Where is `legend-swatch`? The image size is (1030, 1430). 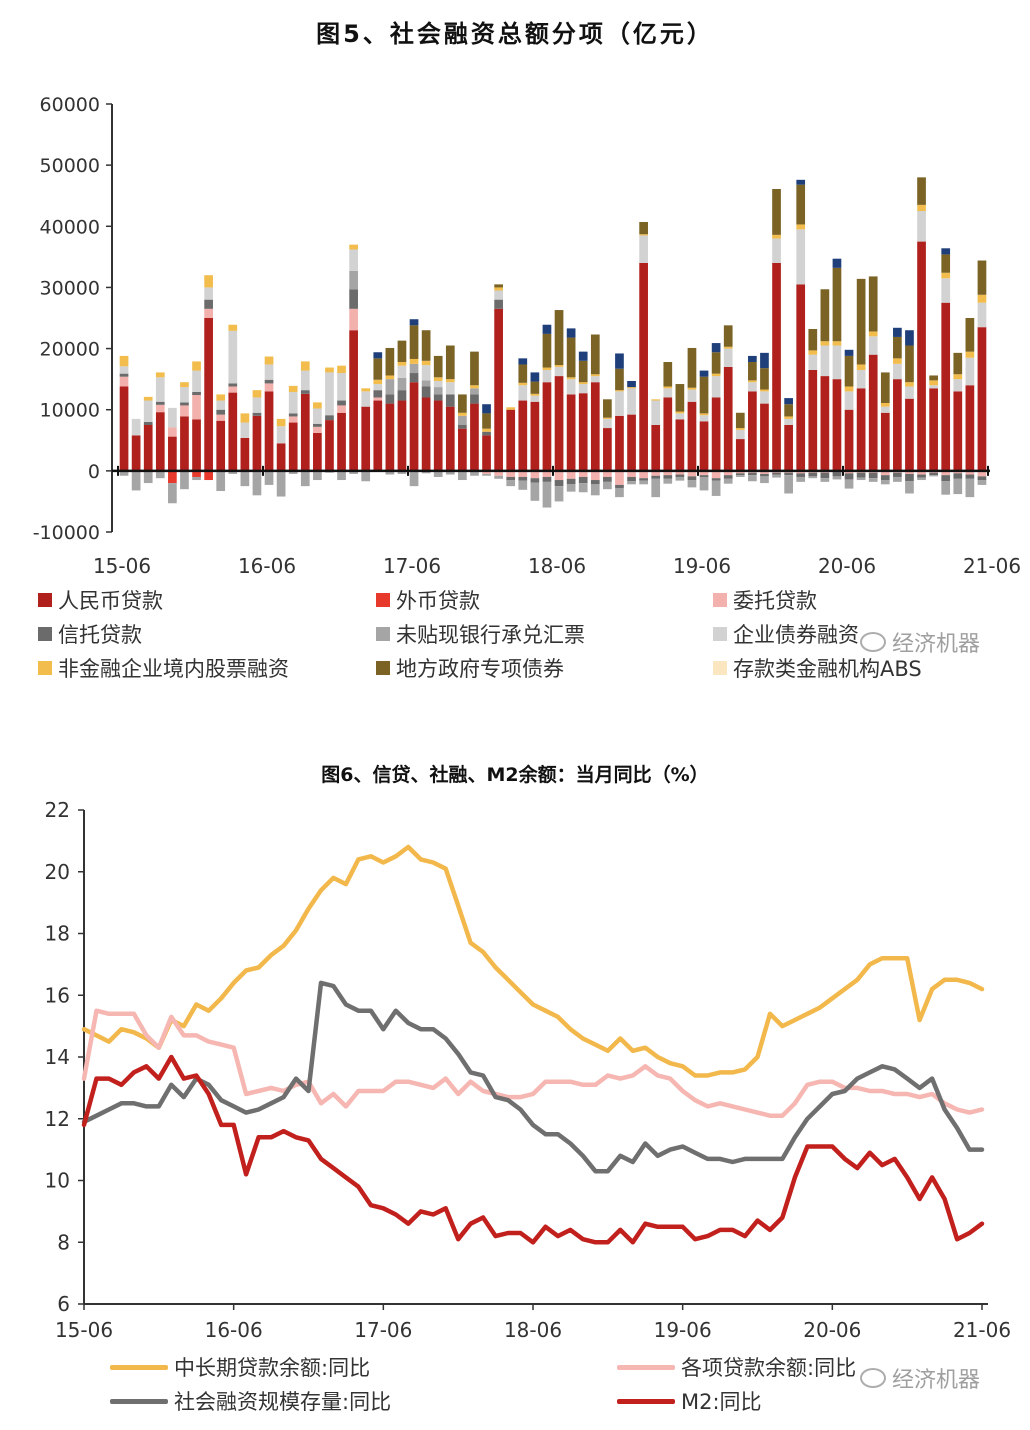 legend-swatch is located at coordinates (383, 634).